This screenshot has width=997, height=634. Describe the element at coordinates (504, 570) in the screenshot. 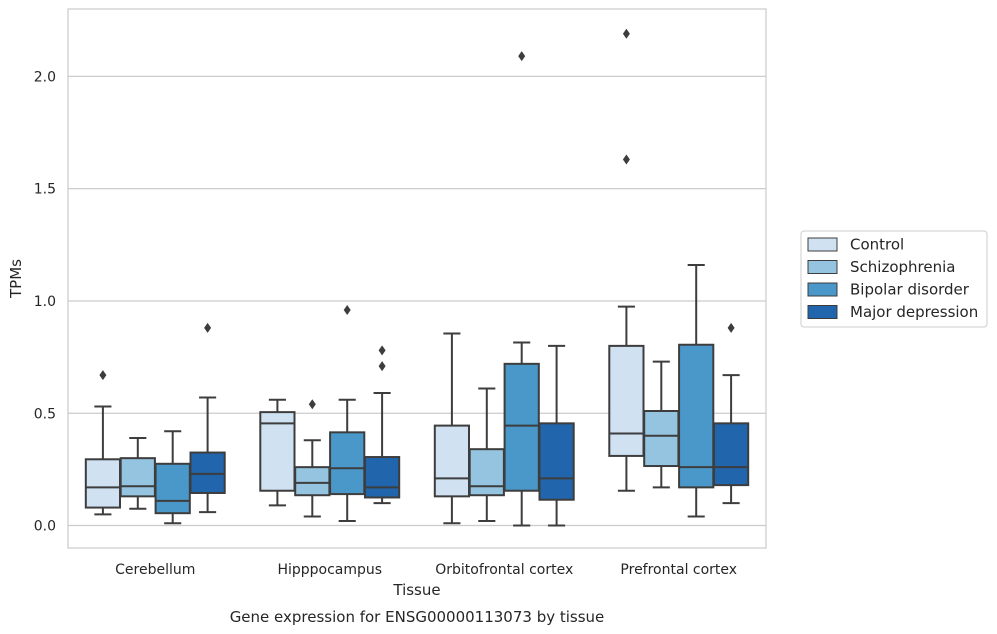

I see `x-tick-label: Orbitofrontal cortex` at that location.